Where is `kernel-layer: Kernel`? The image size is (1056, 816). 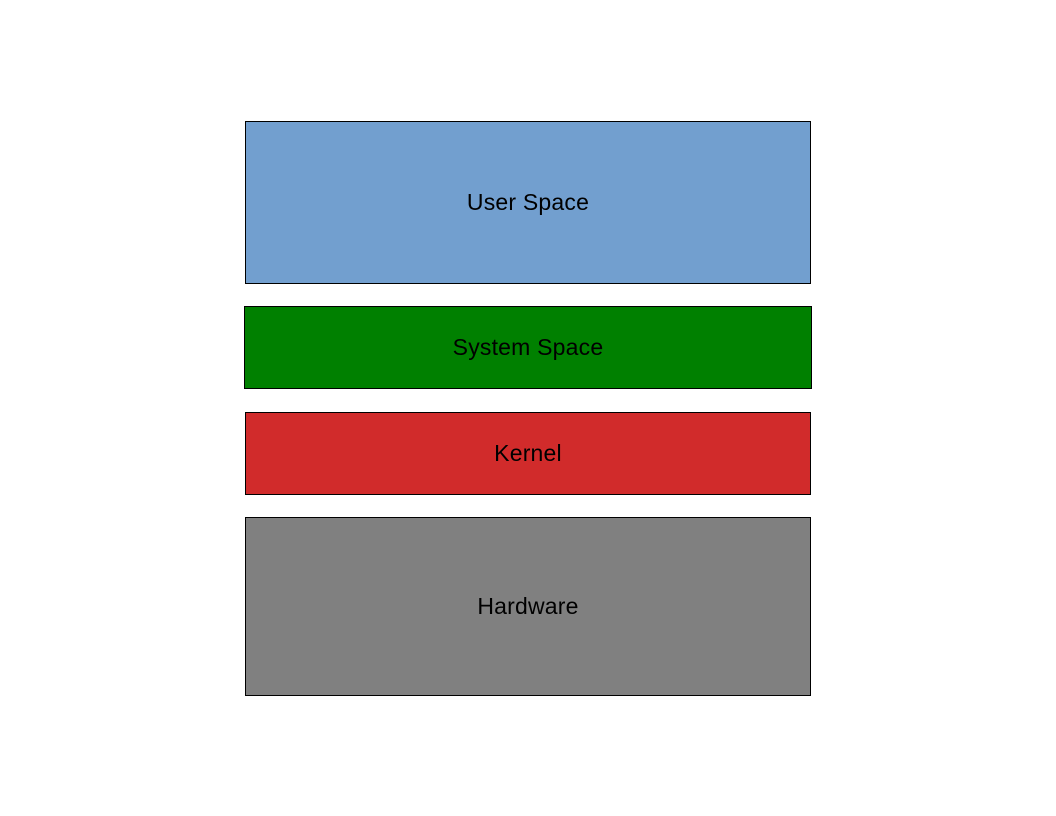 kernel-layer: Kernel is located at coordinates (528, 453).